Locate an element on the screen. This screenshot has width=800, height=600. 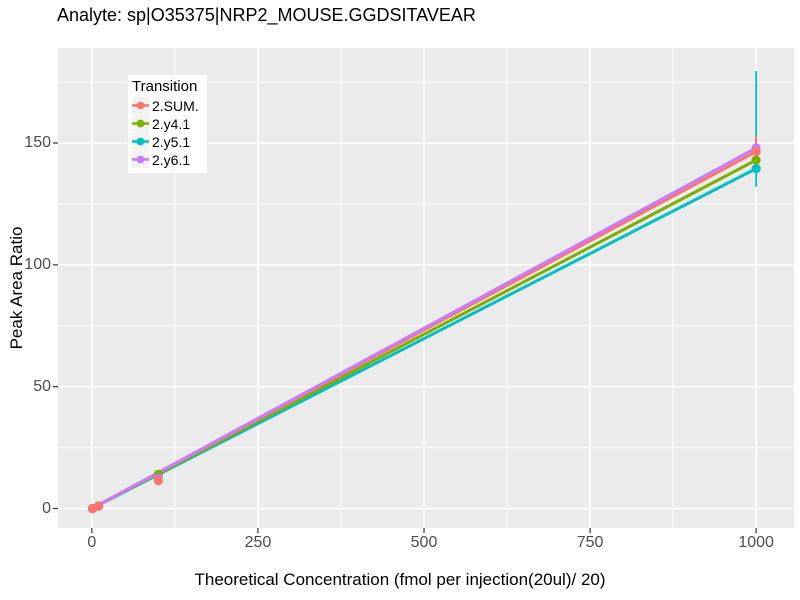
x-tick-label: 1000 is located at coordinates (756, 542).